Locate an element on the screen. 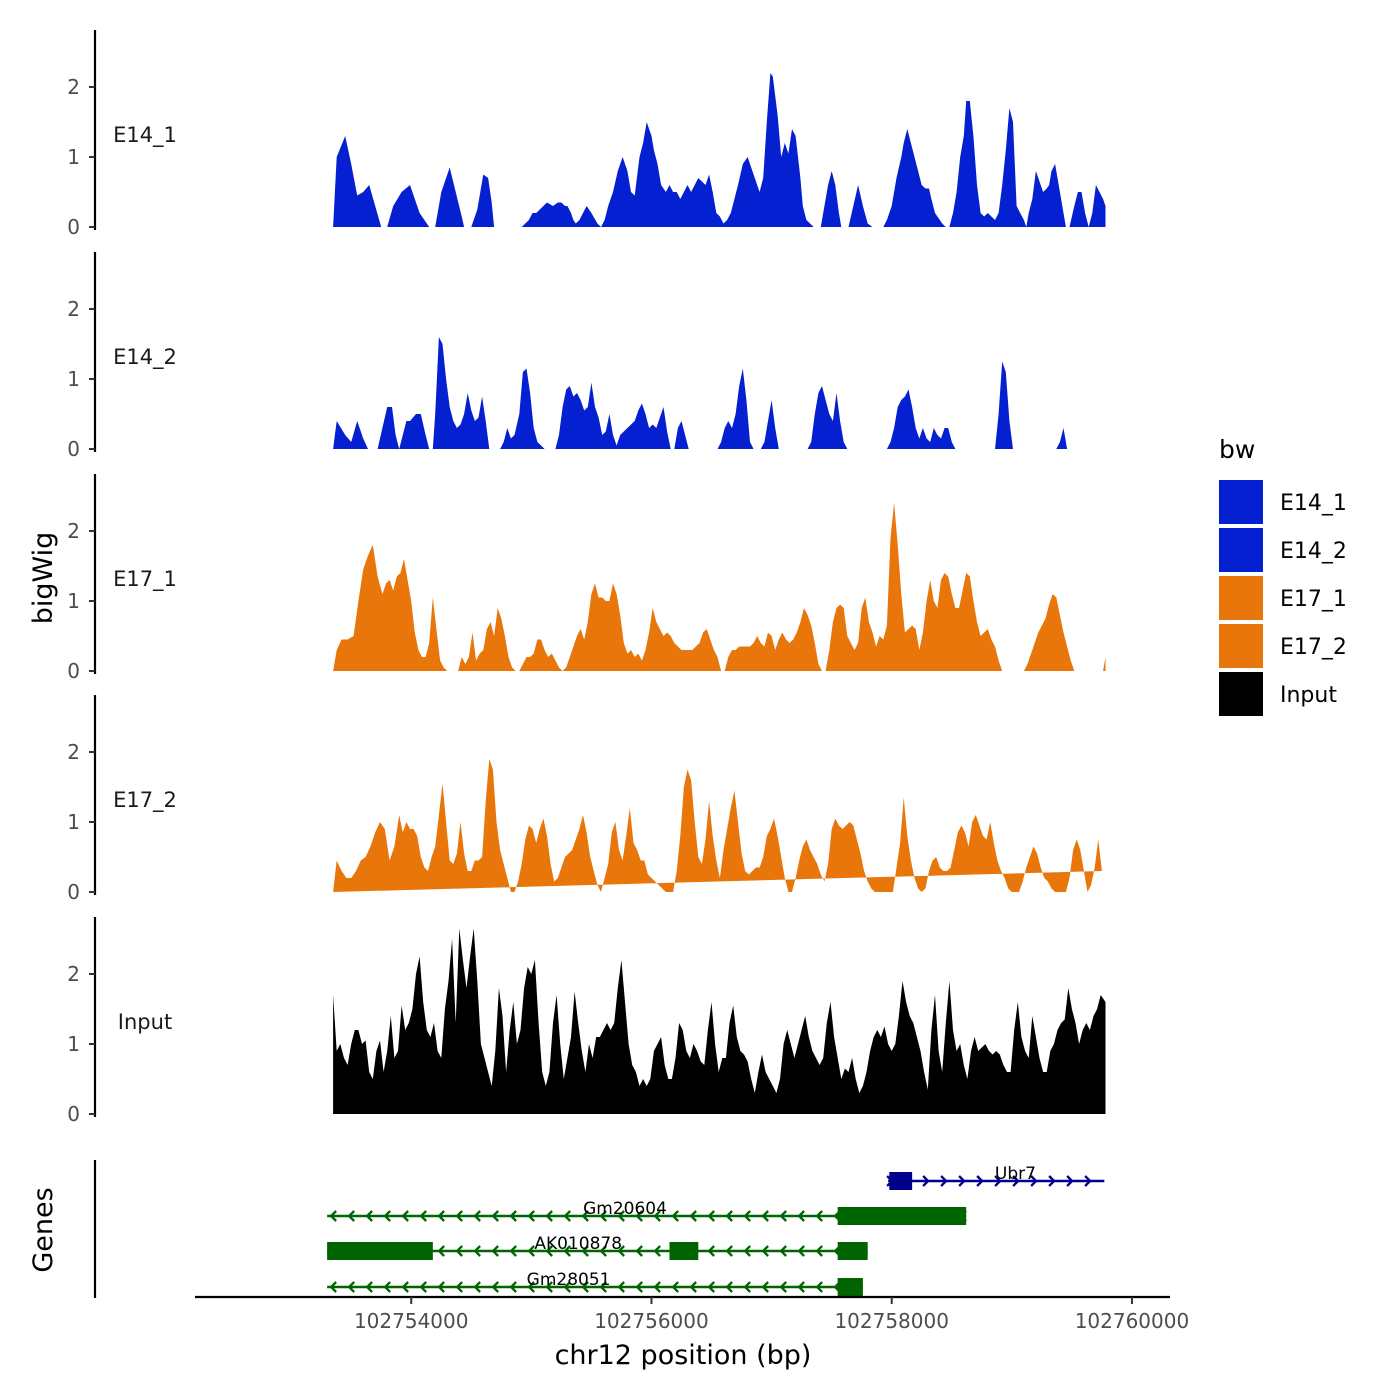 This screenshot has width=1400, height=1400. track-label: Input is located at coordinates (145, 1022).